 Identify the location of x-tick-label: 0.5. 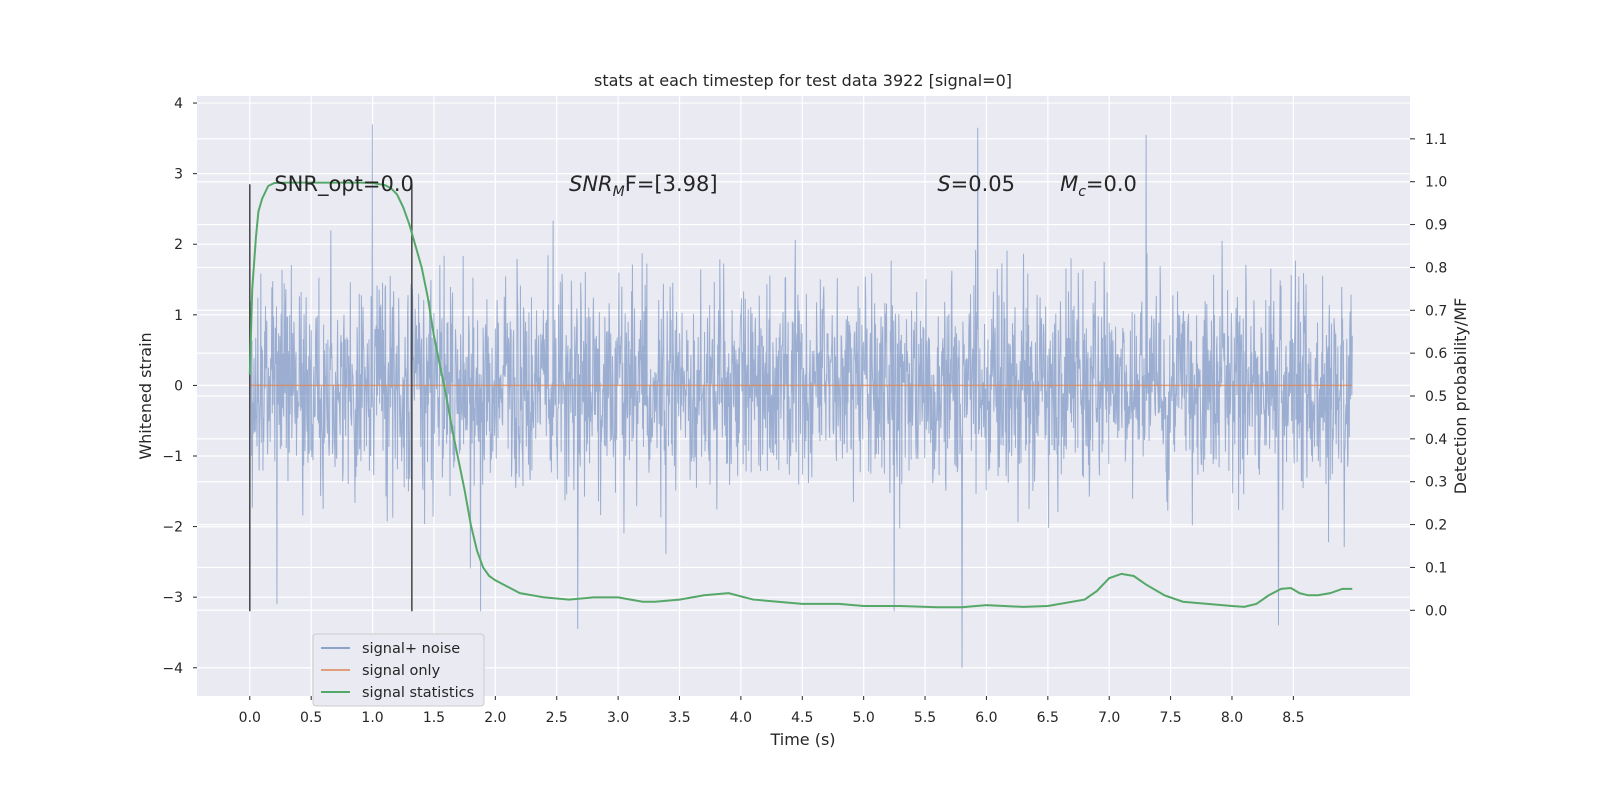
(311, 718).